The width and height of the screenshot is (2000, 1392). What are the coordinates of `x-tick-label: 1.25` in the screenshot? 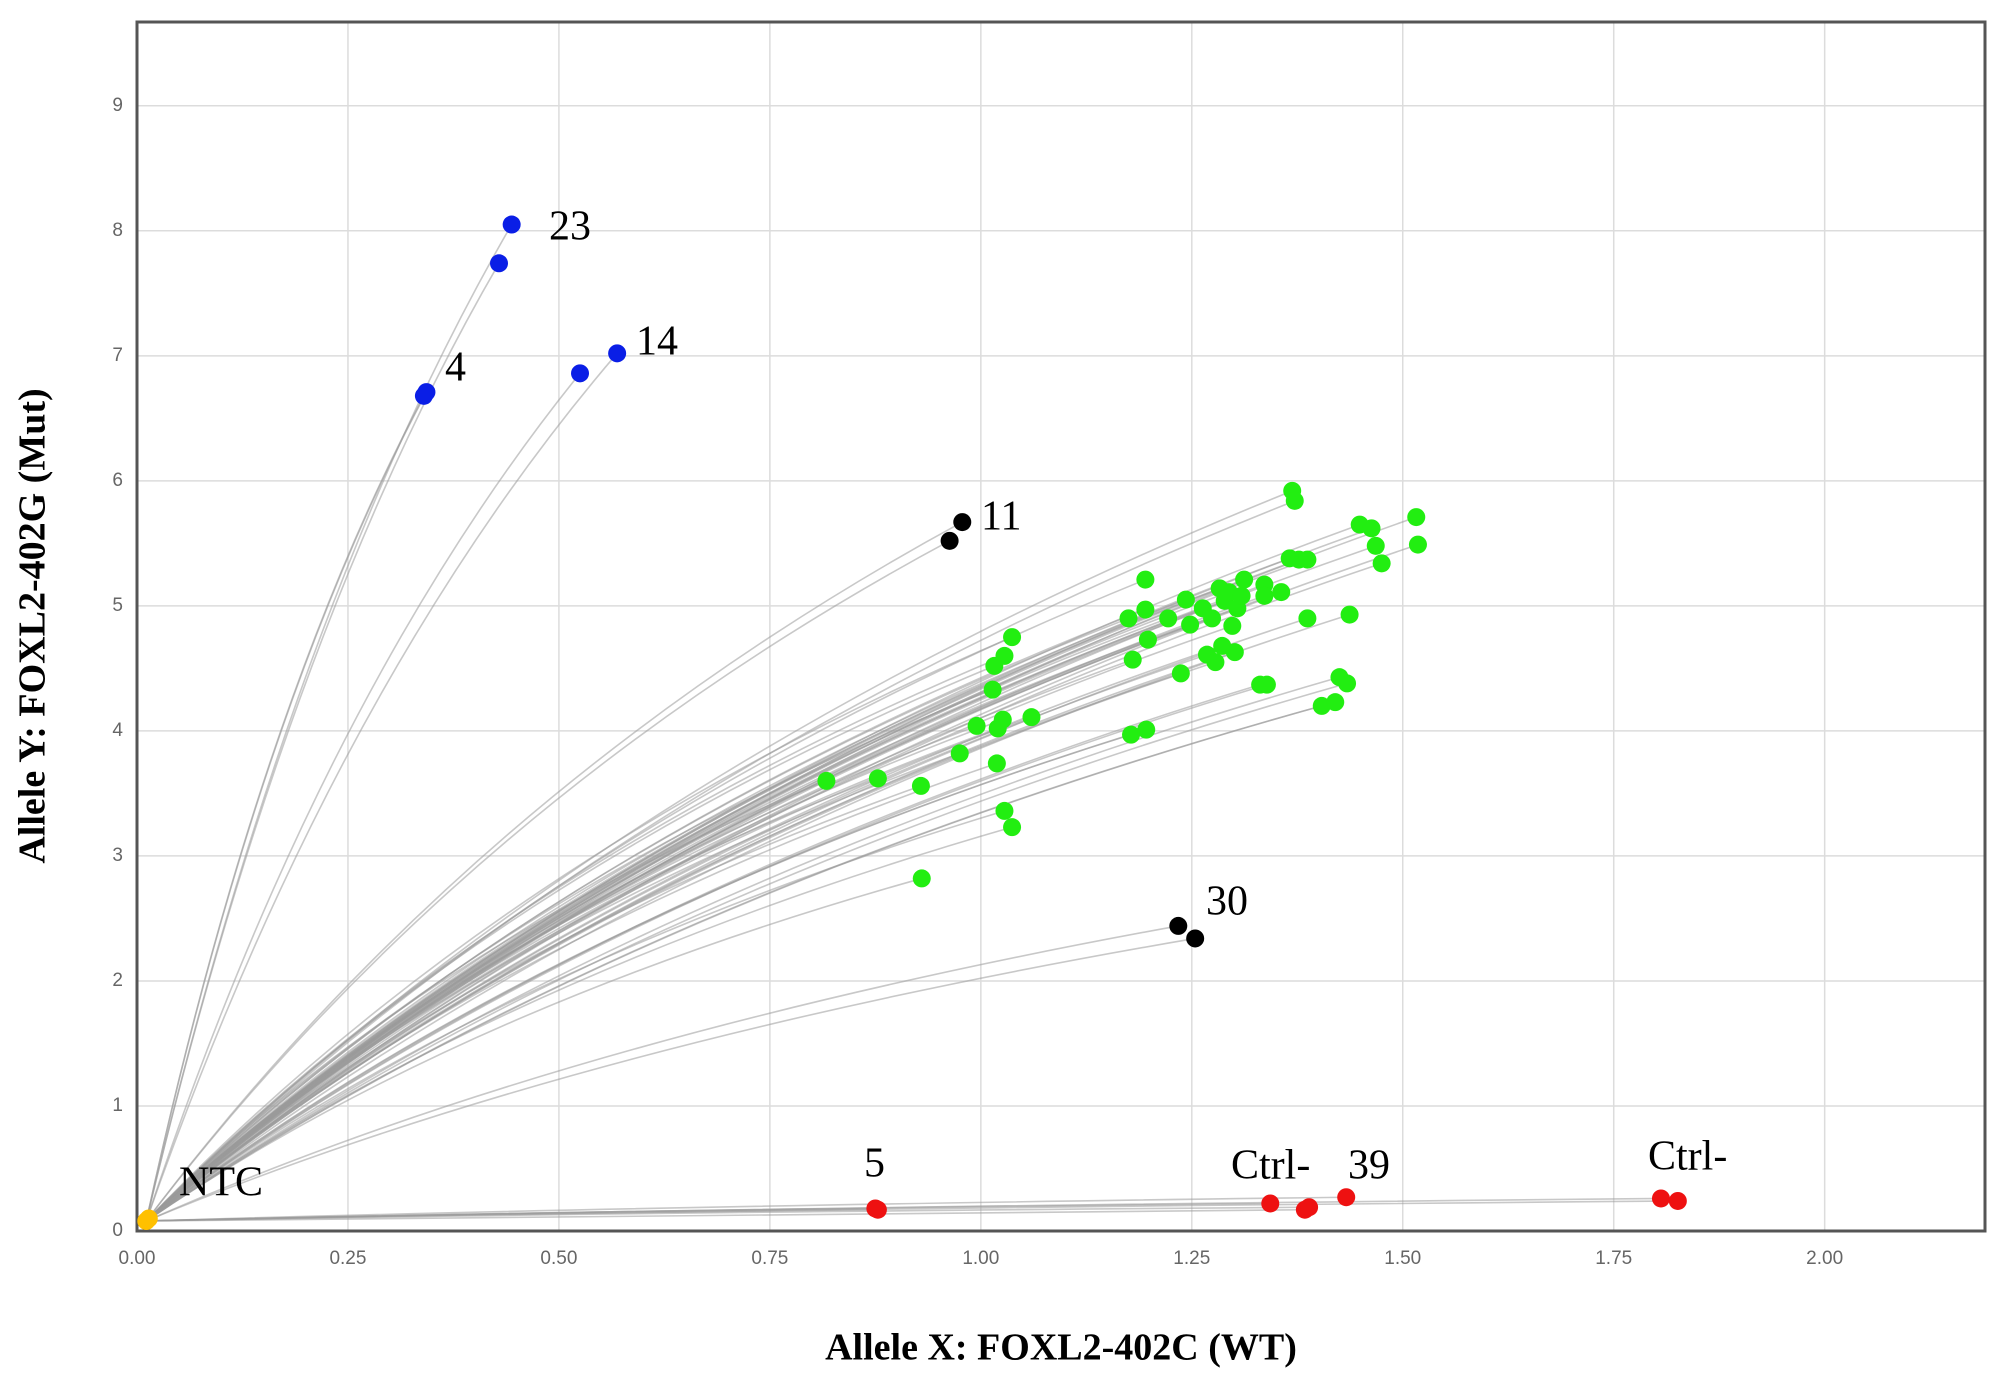 It's located at (1191, 1258).